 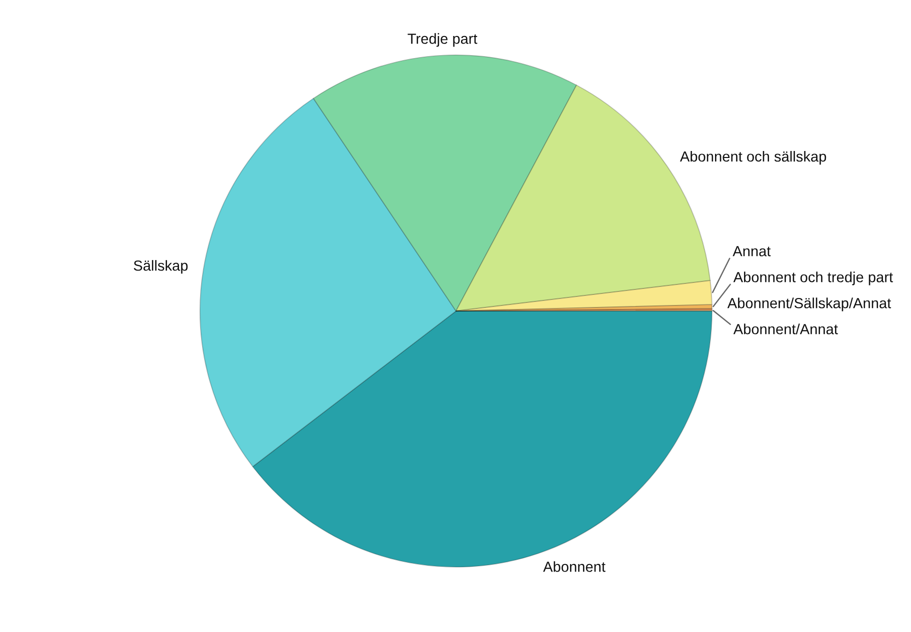 I want to click on slice-label: Abonnent och sällskap, so click(x=753, y=157).